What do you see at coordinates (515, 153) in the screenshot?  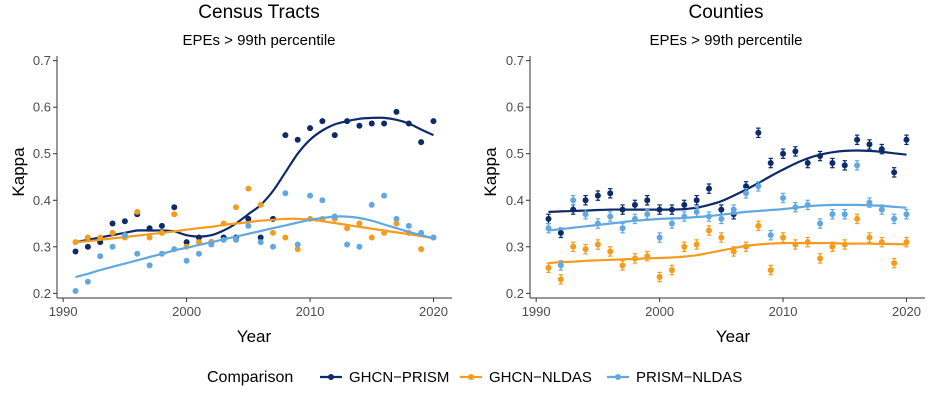 I see `y-tick-label: 0.5` at bounding box center [515, 153].